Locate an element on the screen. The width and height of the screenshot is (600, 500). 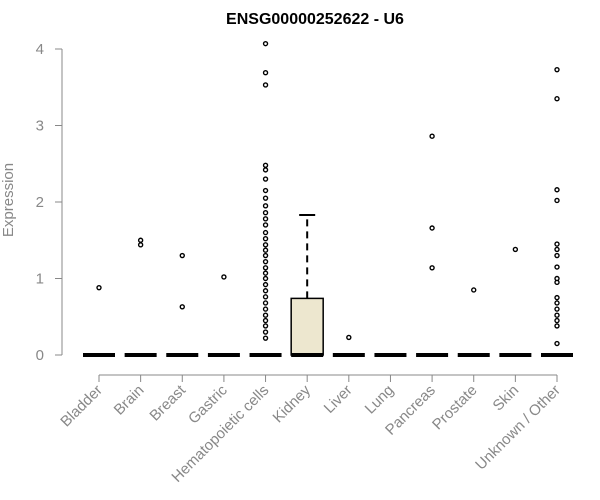
y-axis-label: Expression is located at coordinates (8, 200).